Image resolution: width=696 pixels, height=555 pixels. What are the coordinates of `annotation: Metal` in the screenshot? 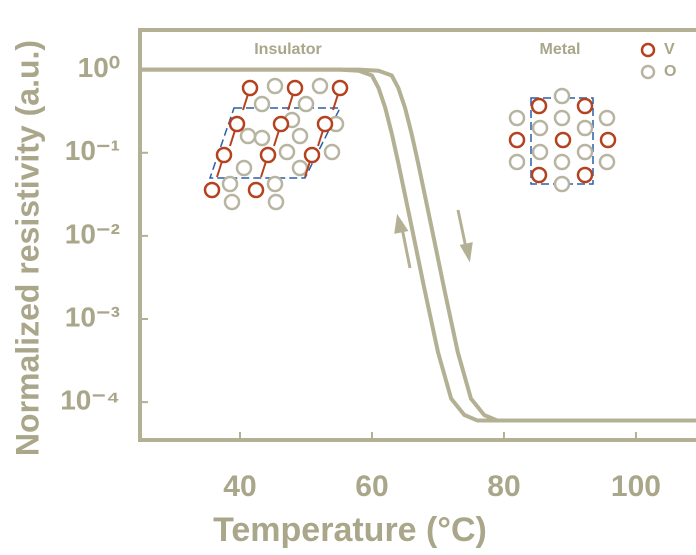 It's located at (560, 49).